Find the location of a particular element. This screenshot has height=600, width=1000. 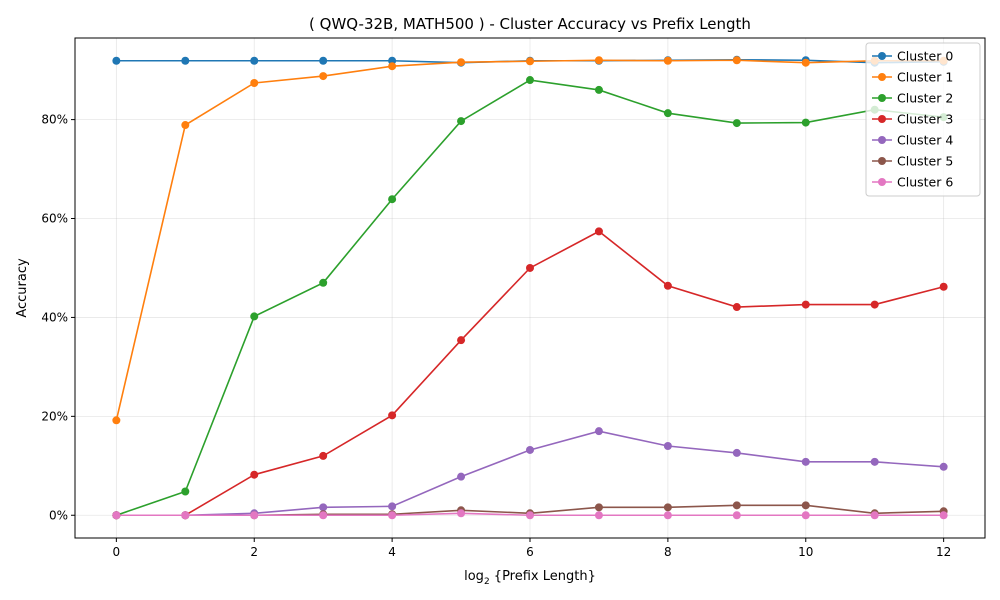

legend-box is located at coordinates (923, 119).